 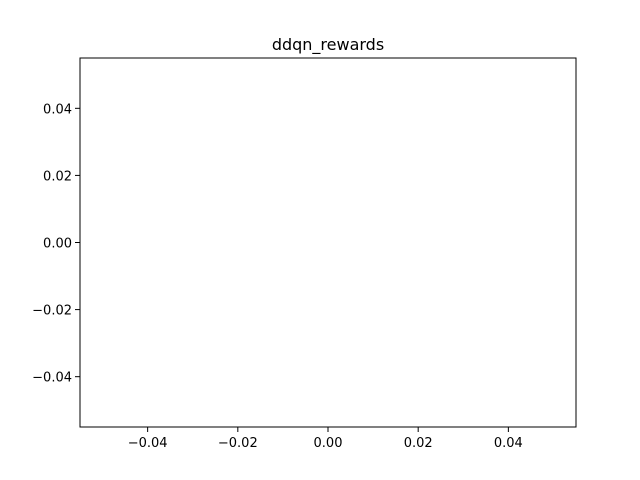 I want to click on y-axis-ticks: −0.04 −0.02 0.00 0.02 0.04, so click(x=56, y=244).